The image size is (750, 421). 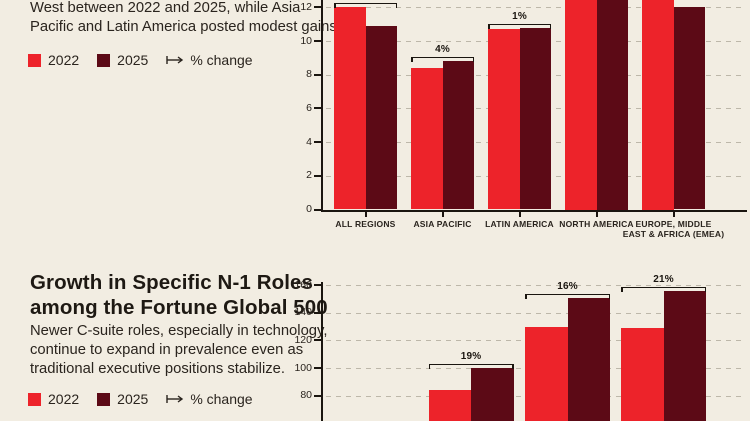 What do you see at coordinates (179, 307) in the screenshot?
I see `text-line: among the Fortune Global 500` at bounding box center [179, 307].